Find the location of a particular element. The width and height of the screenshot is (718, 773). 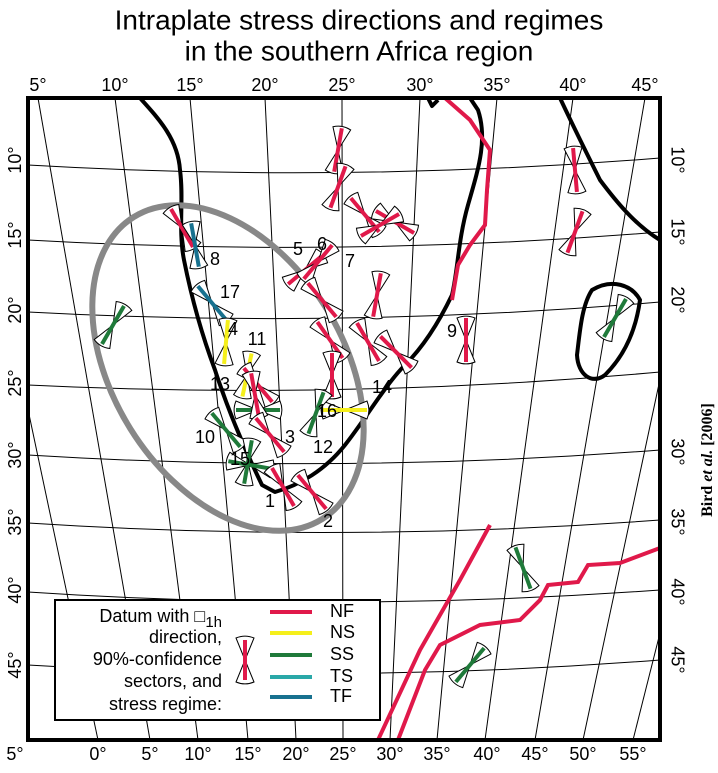

latitude-label: 15° is located at coordinates (677, 231).